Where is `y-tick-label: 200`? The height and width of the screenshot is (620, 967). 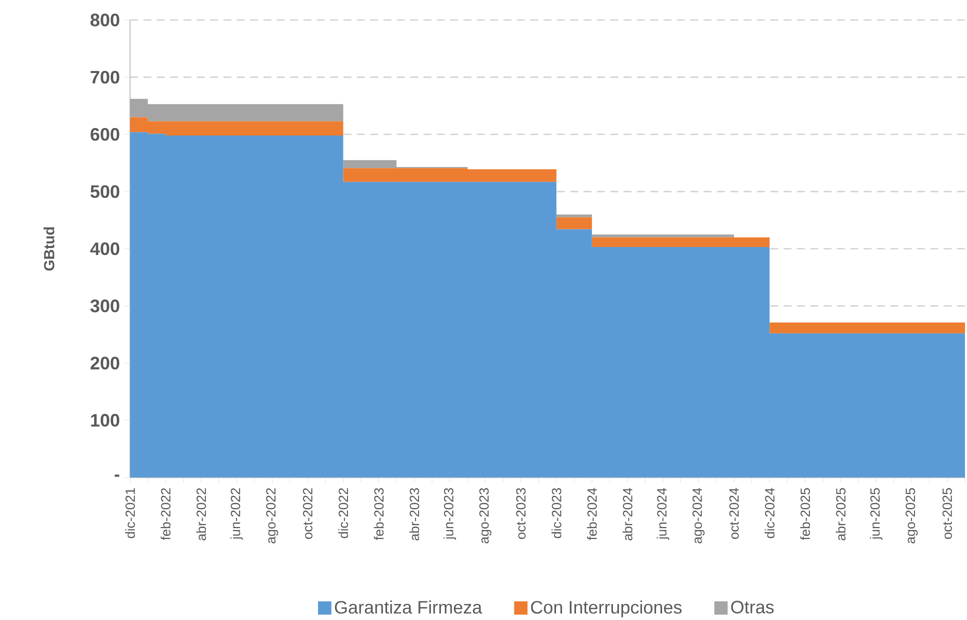 y-tick-label: 200 is located at coordinates (105, 363).